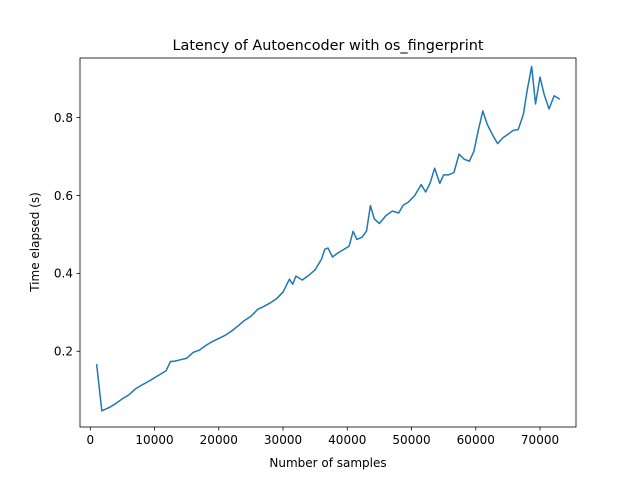  What do you see at coordinates (154, 440) in the screenshot?
I see `x-tick-label: 10000` at bounding box center [154, 440].